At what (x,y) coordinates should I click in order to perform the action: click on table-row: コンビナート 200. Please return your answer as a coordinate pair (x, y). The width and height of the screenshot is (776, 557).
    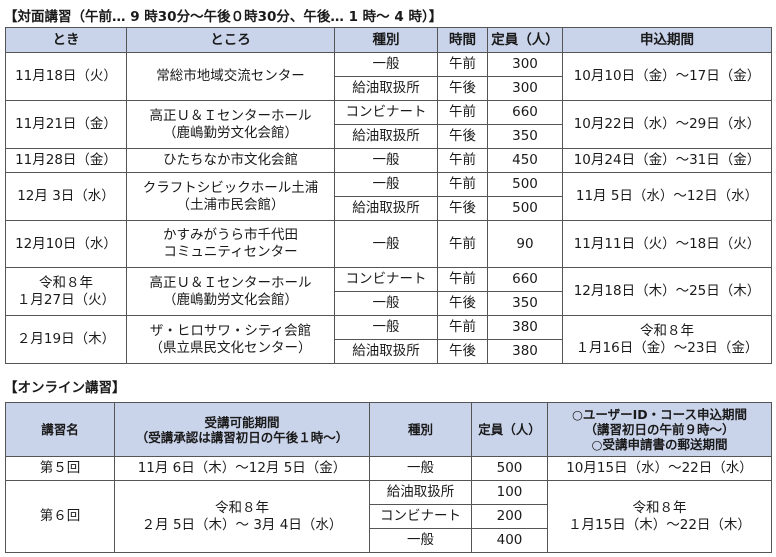
    Looking at the image, I should click on (389, 516).